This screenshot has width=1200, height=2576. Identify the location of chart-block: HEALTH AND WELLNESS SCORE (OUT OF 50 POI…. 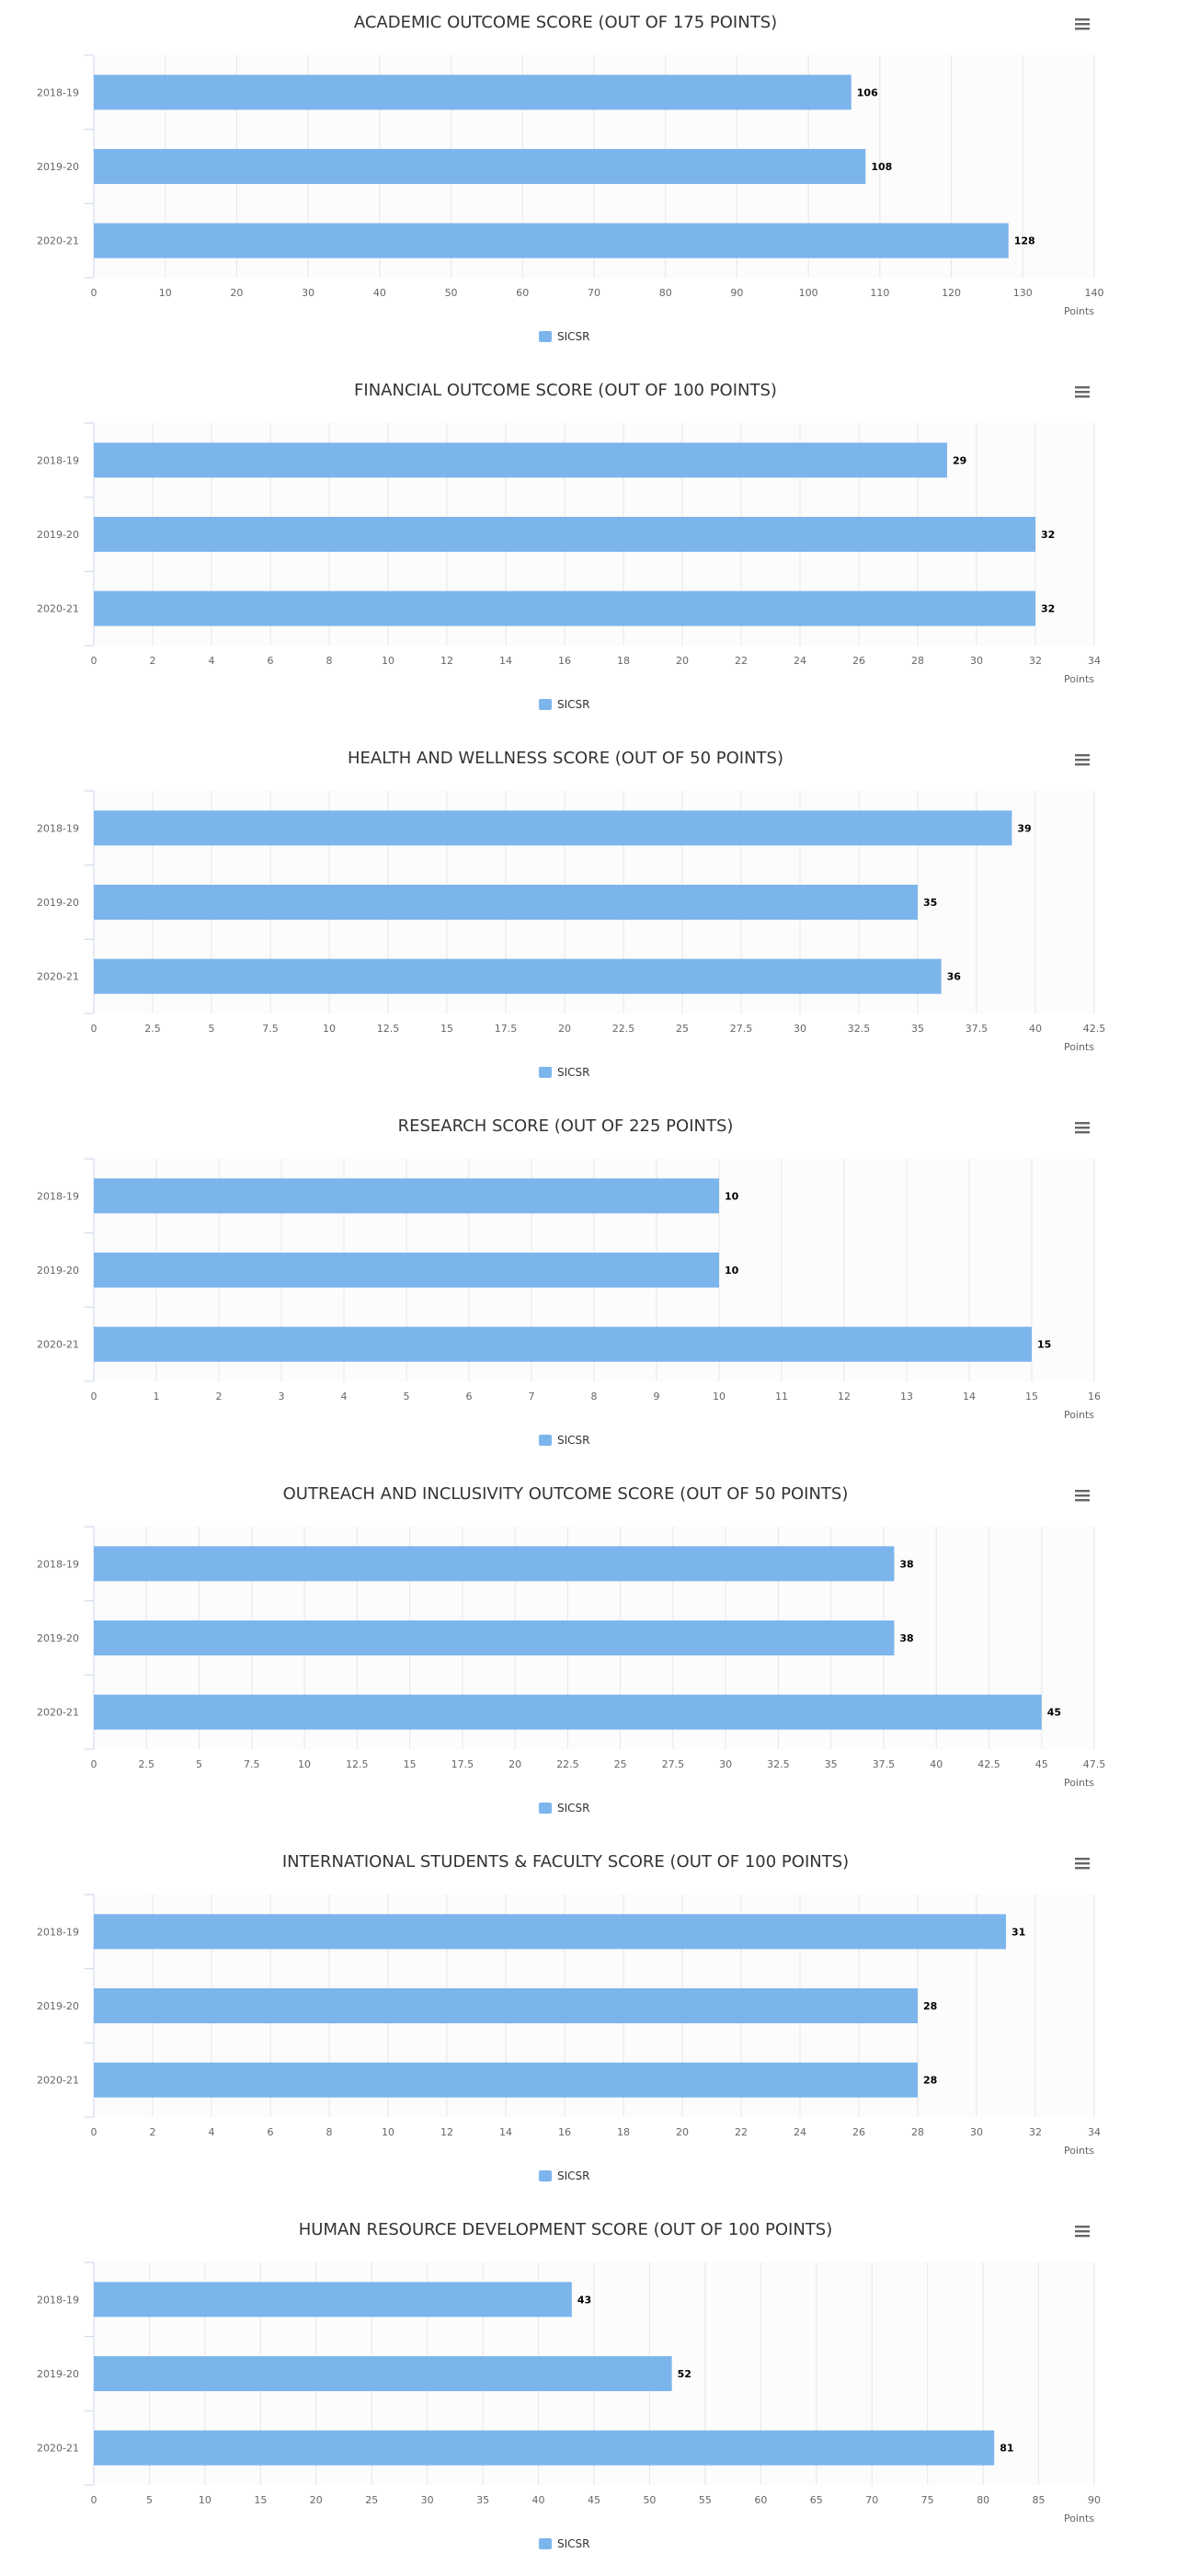
(600, 920).